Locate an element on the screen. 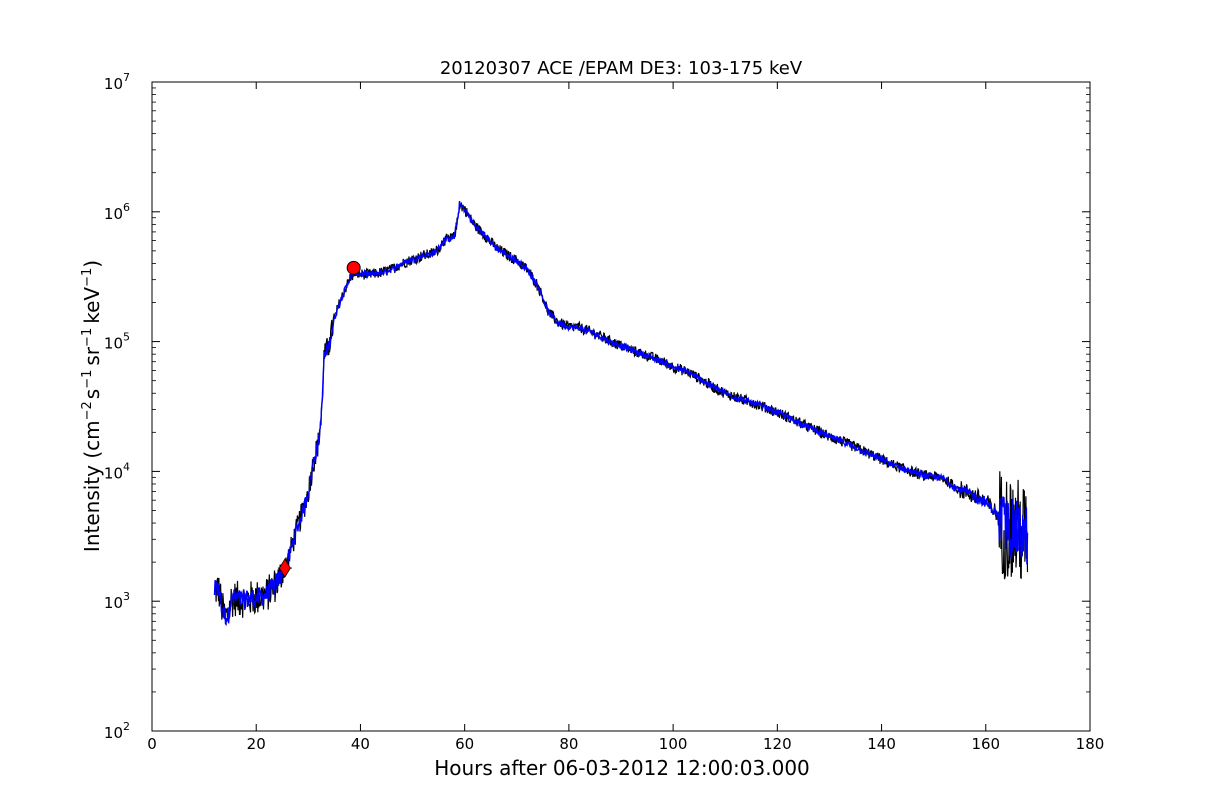 The height and width of the screenshot is (812, 1212). x-tick-label: 80 is located at coordinates (568, 744).